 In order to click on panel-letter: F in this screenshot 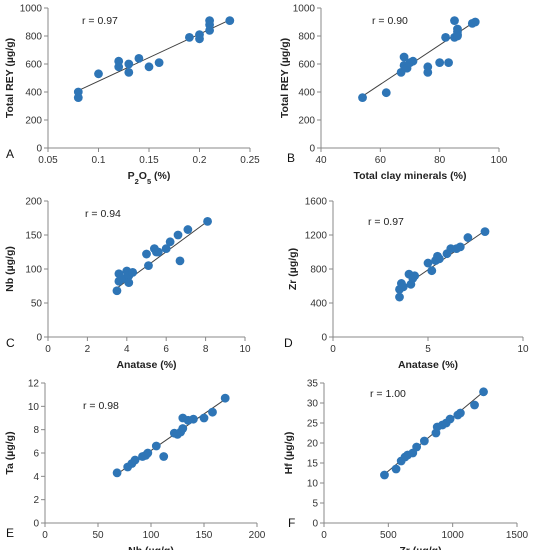, I will do `click(291, 523)`.